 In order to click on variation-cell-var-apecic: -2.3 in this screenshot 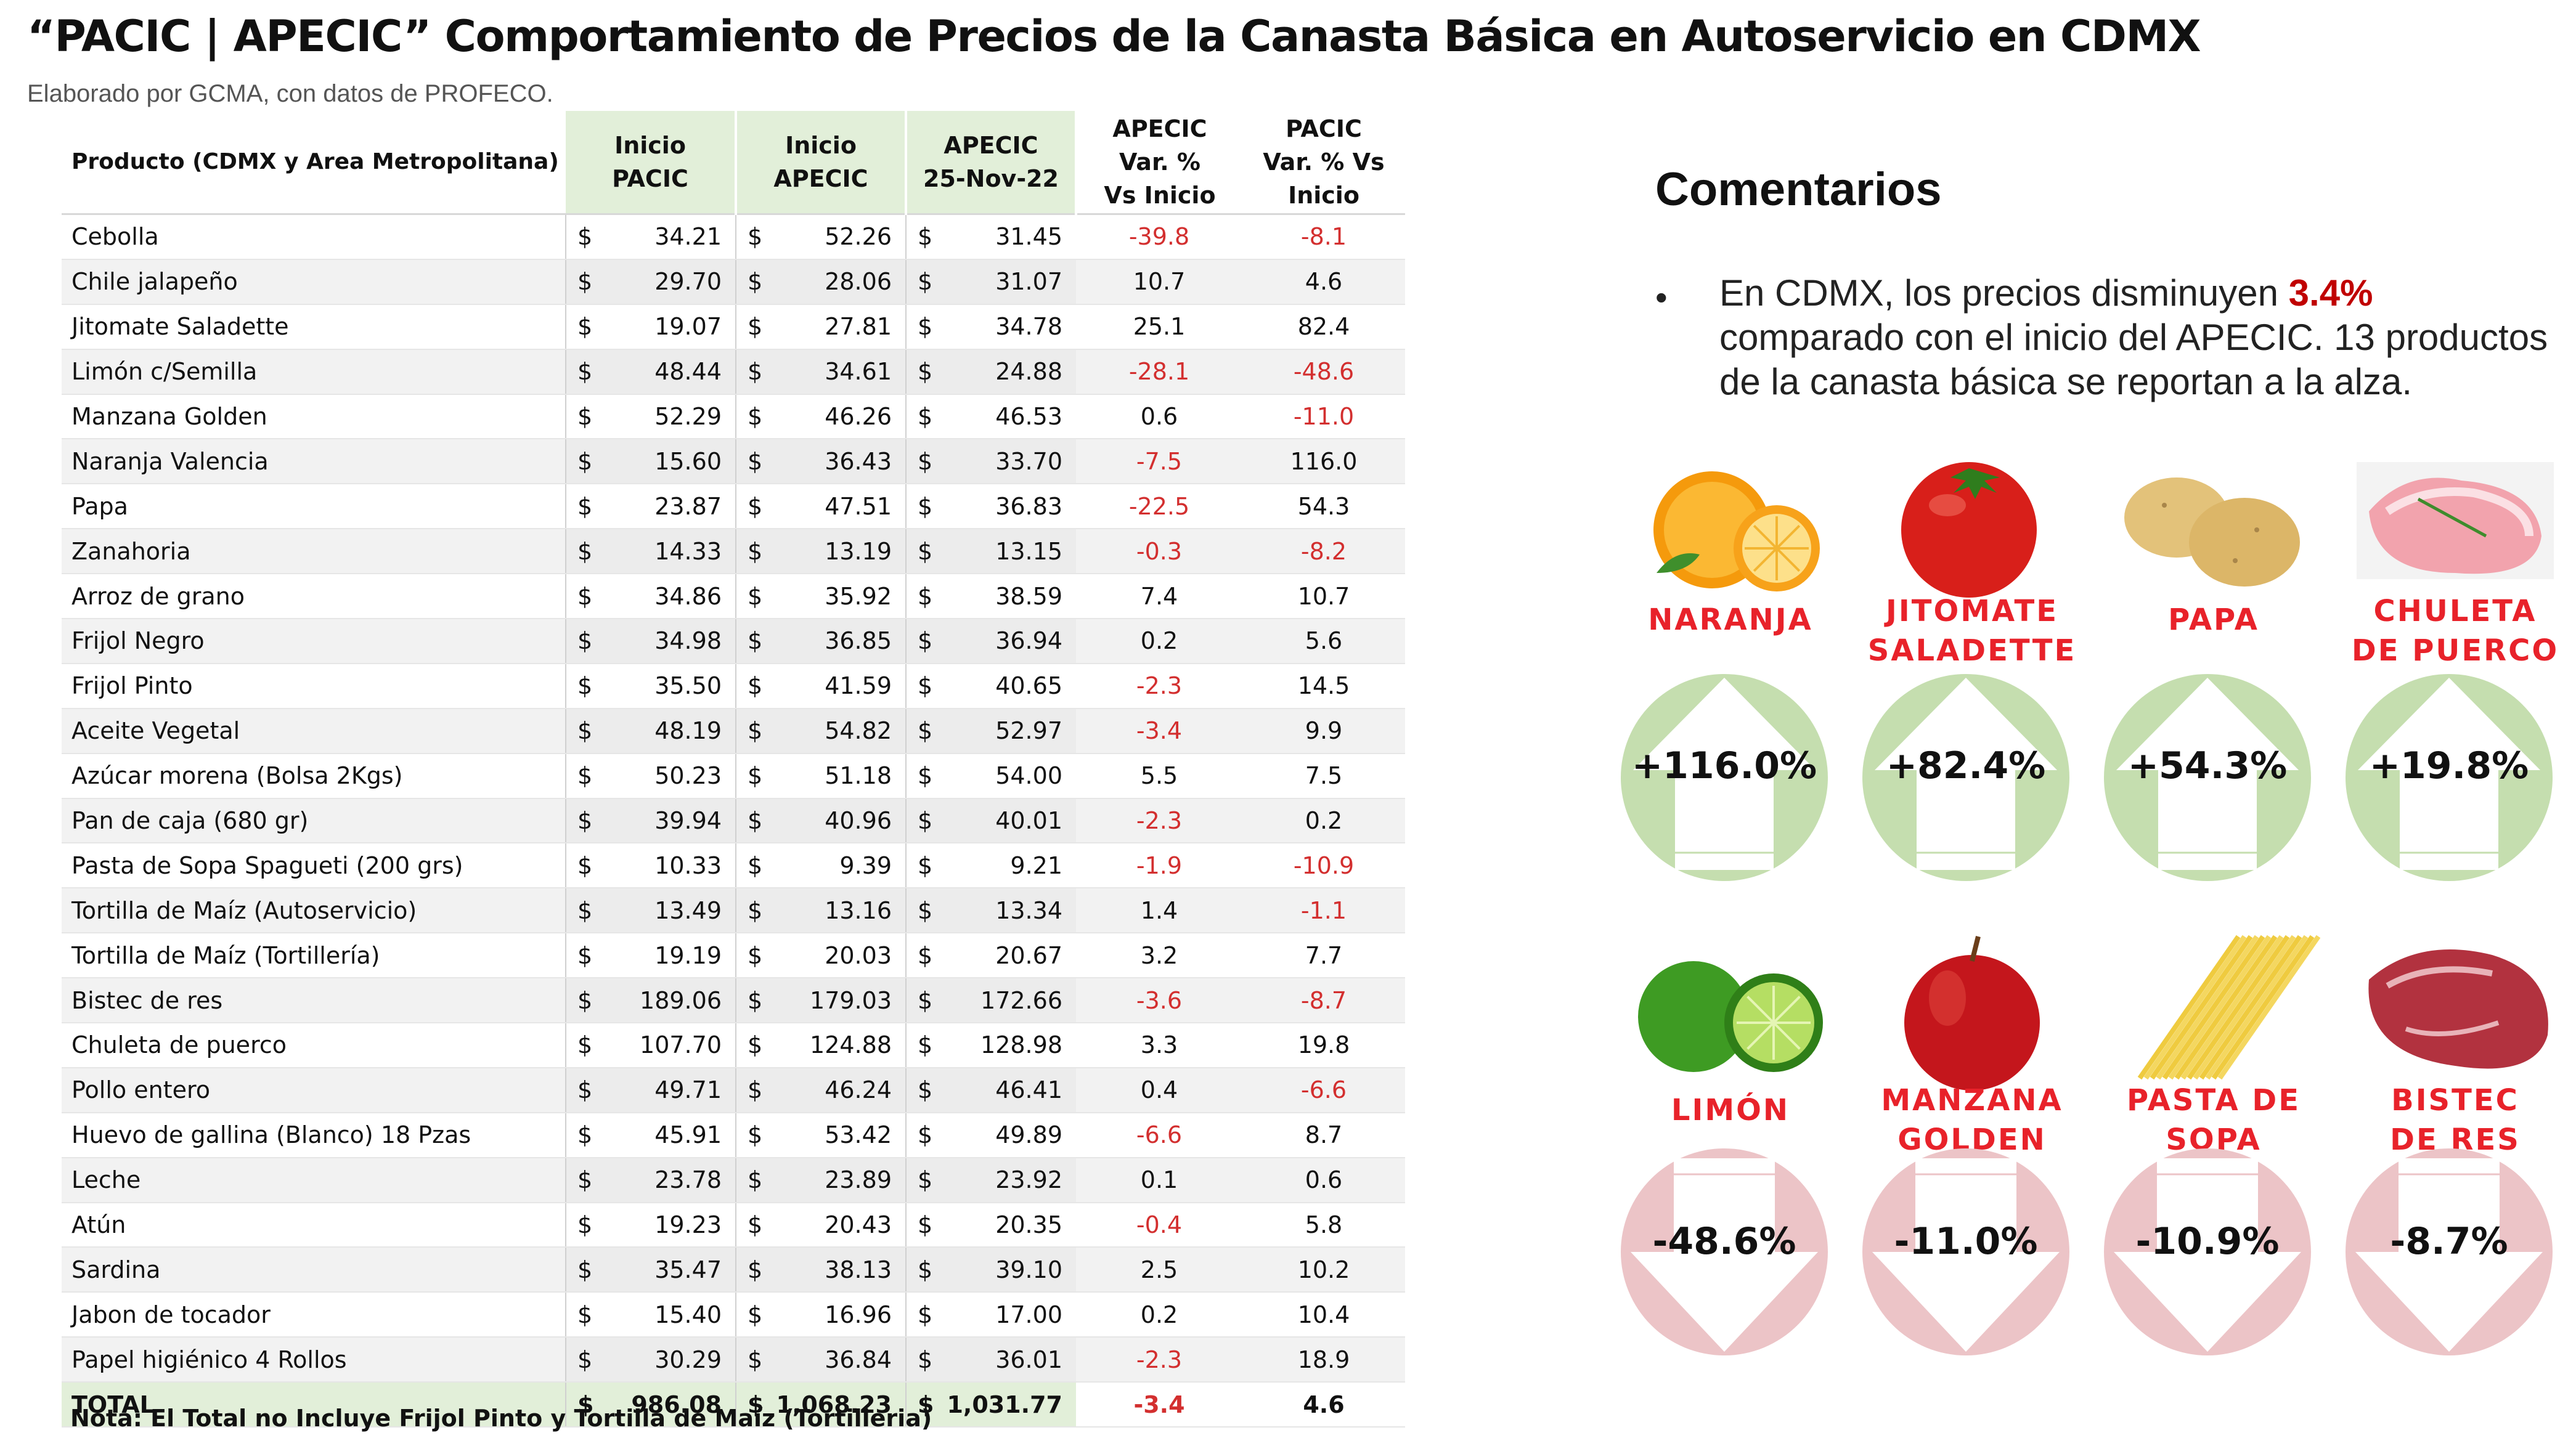, I will do `click(1159, 686)`.